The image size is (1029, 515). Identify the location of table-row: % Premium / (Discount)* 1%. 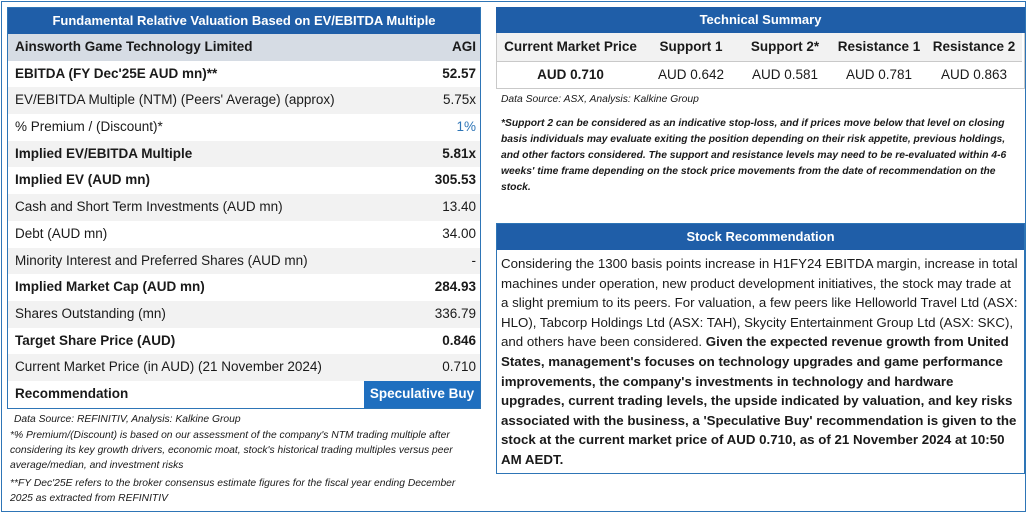
(244, 127).